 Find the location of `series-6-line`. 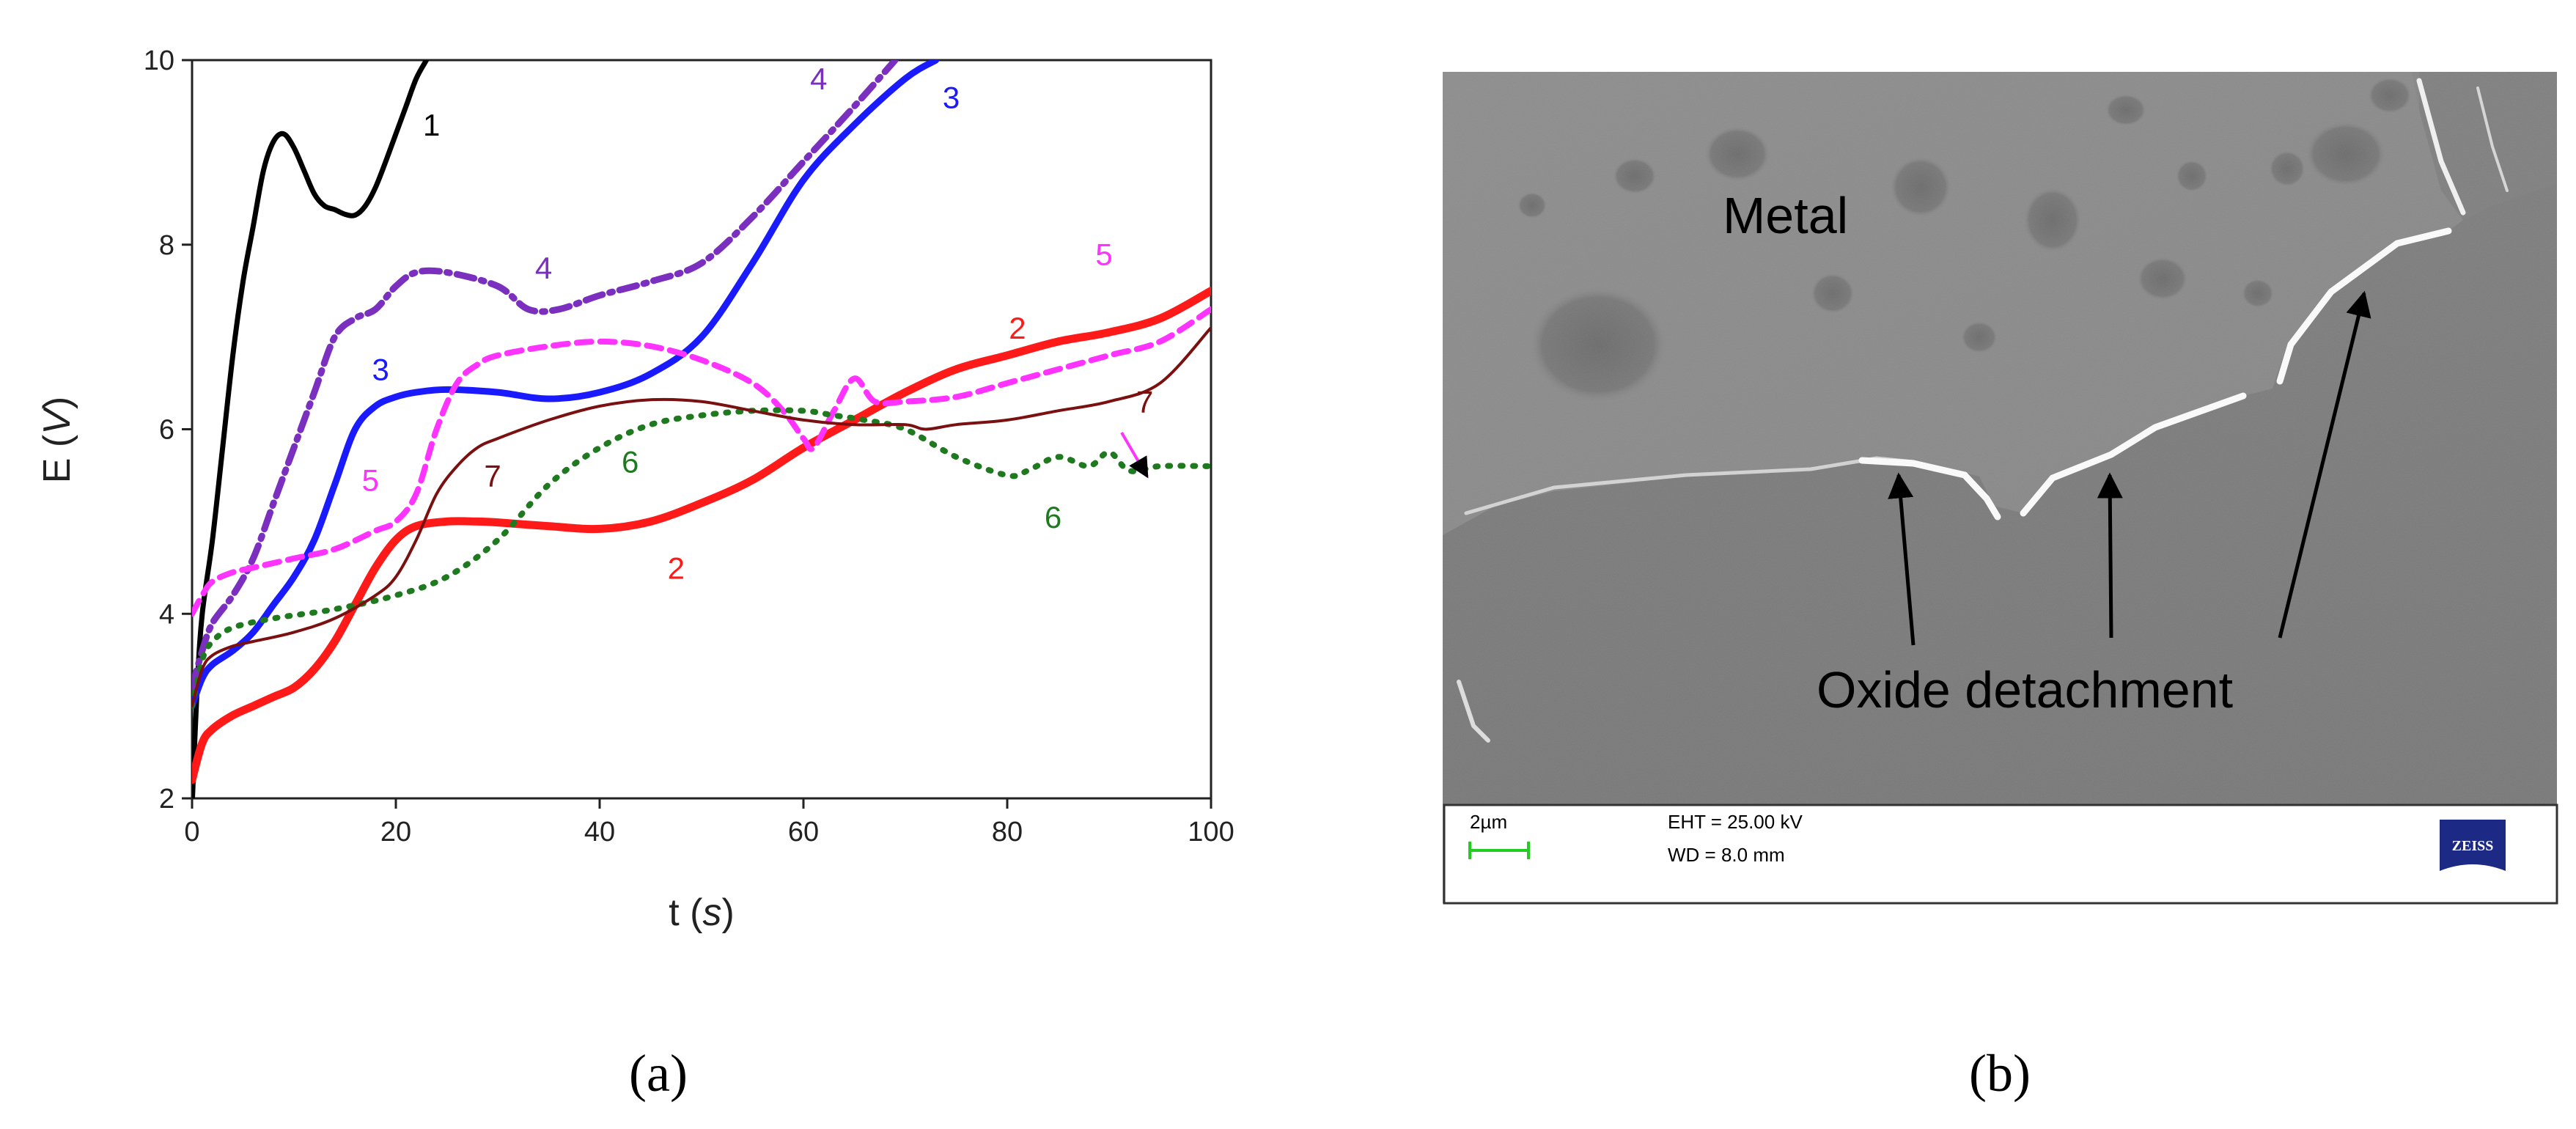

series-6-line is located at coordinates (701, 559).